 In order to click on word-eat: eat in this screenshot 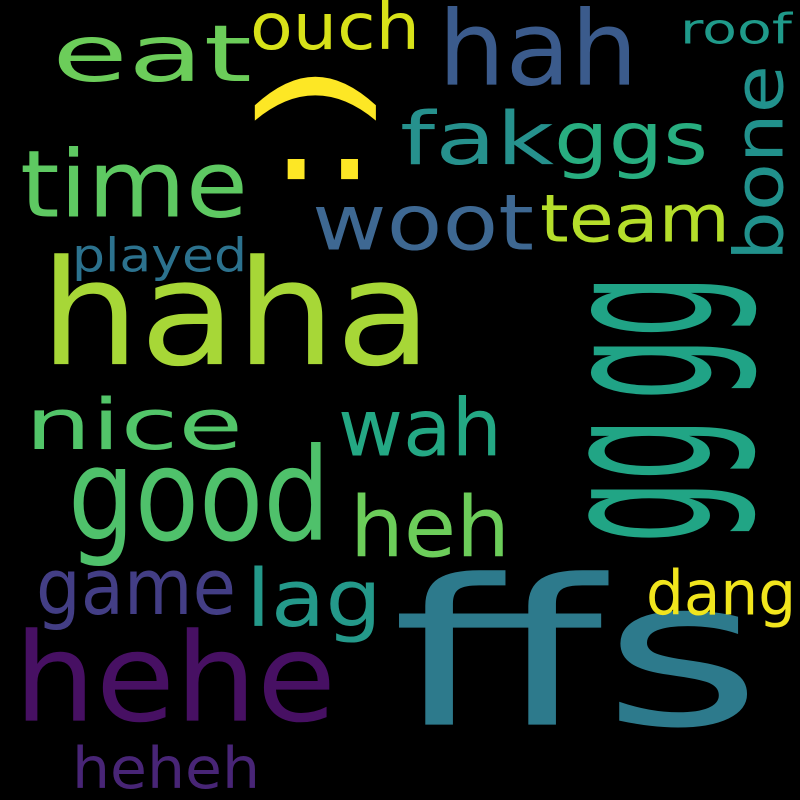, I will do `click(152, 53)`.